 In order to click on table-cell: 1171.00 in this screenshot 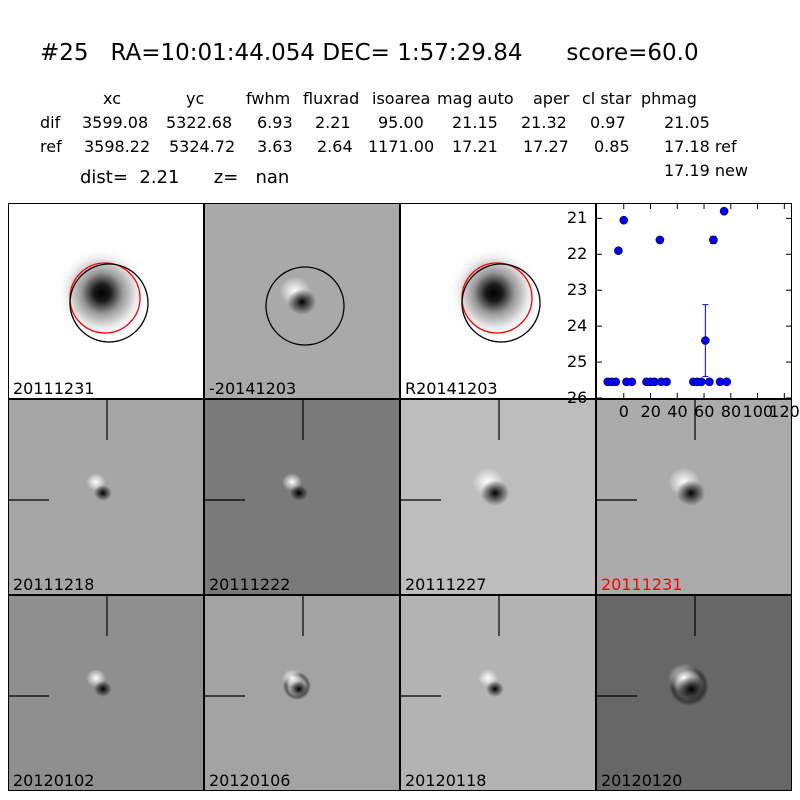, I will do `click(401, 146)`.